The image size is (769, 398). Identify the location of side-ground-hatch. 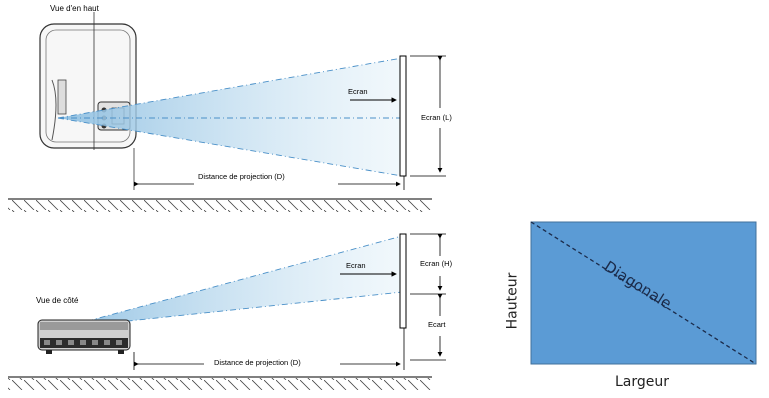
(220, 384).